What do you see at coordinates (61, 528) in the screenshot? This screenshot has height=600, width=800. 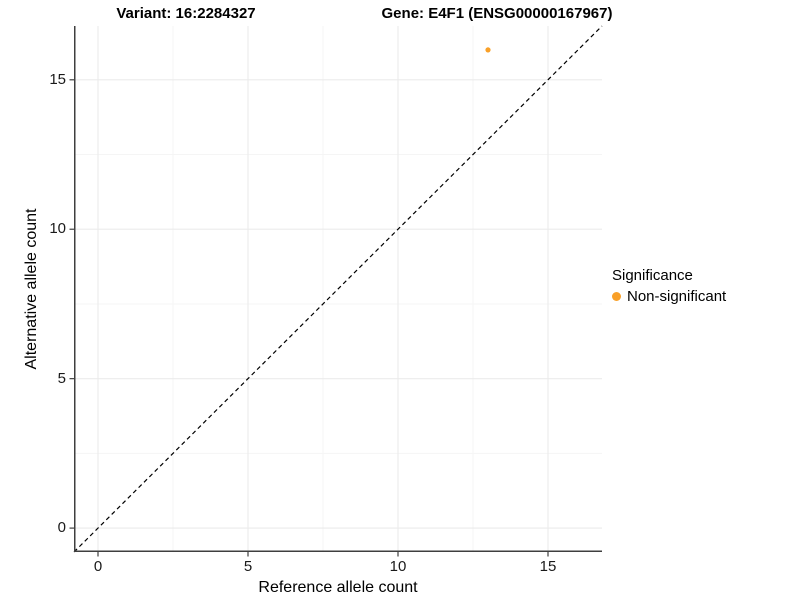 I see `y-tick-label: 0` at bounding box center [61, 528].